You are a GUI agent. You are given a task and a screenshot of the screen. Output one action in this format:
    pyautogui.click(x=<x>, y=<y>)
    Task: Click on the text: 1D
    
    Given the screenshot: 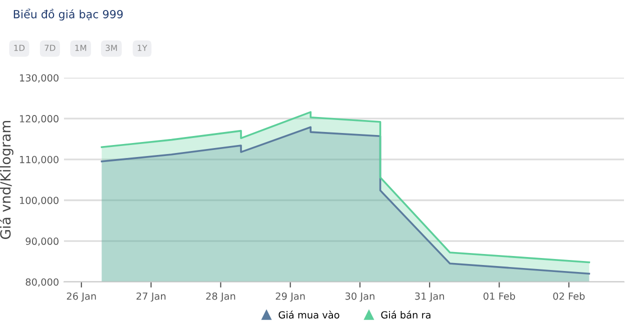 What is the action you would take?
    pyautogui.click(x=19, y=47)
    